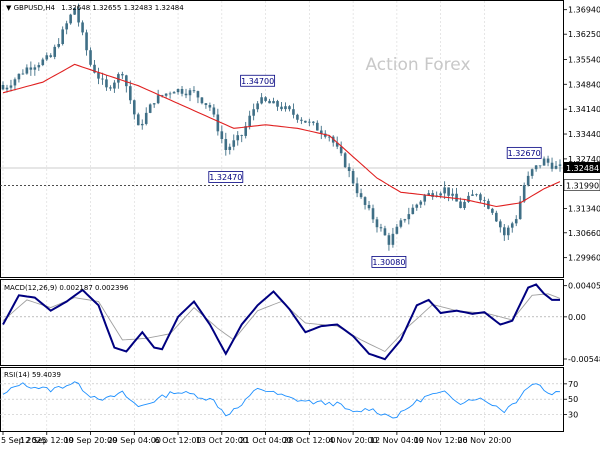 This screenshot has width=600, height=450. What do you see at coordinates (134, 440) in the screenshot?
I see `x-tick-label: 29 Sep 04:00` at bounding box center [134, 440].